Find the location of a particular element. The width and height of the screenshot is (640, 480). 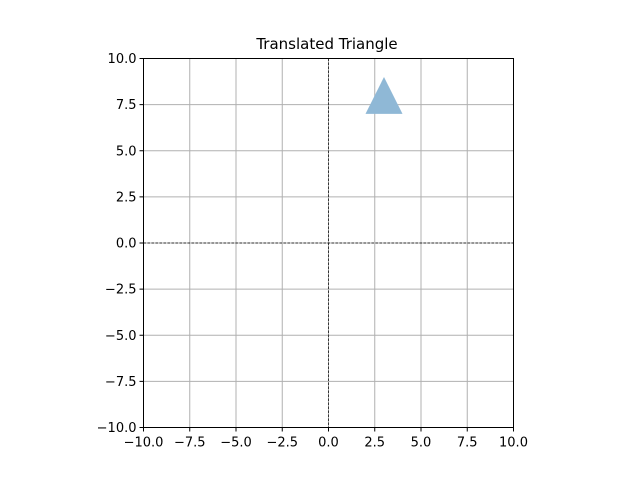

y-tick-label: −10.0 is located at coordinates (117, 428).